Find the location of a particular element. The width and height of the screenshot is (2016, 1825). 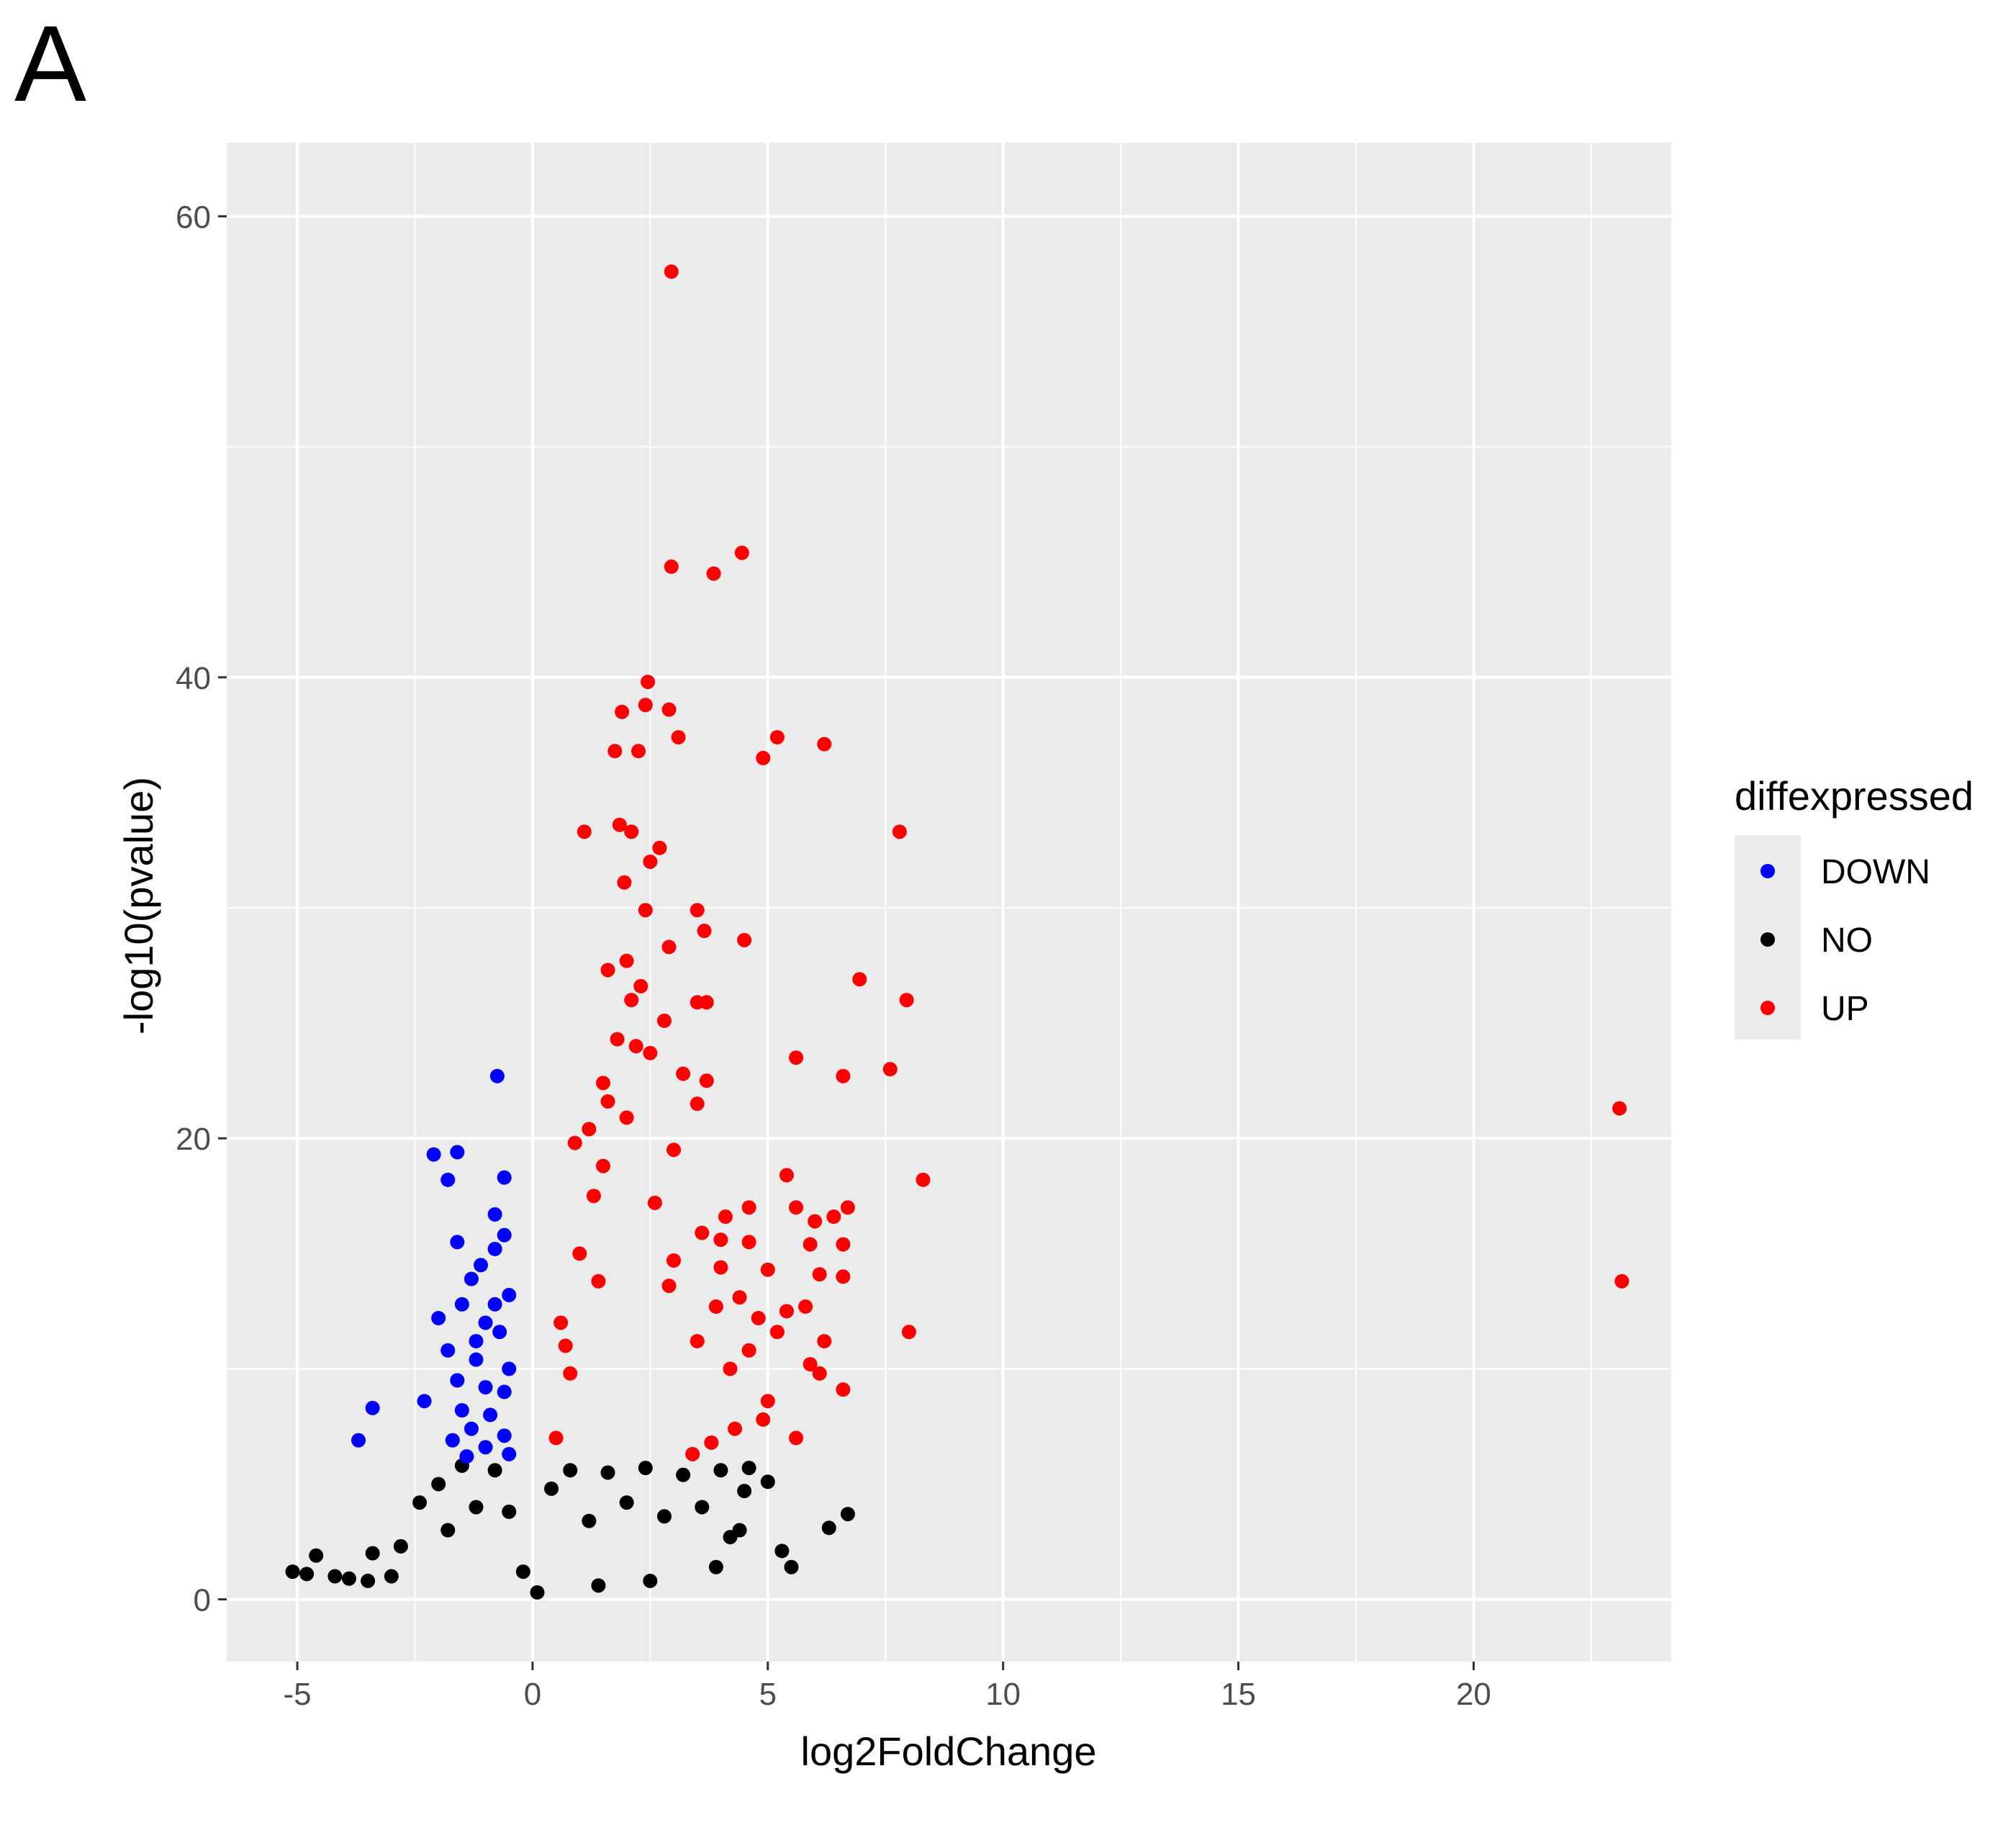

legend-entries: DOWN NO UP is located at coordinates (1845, 940).